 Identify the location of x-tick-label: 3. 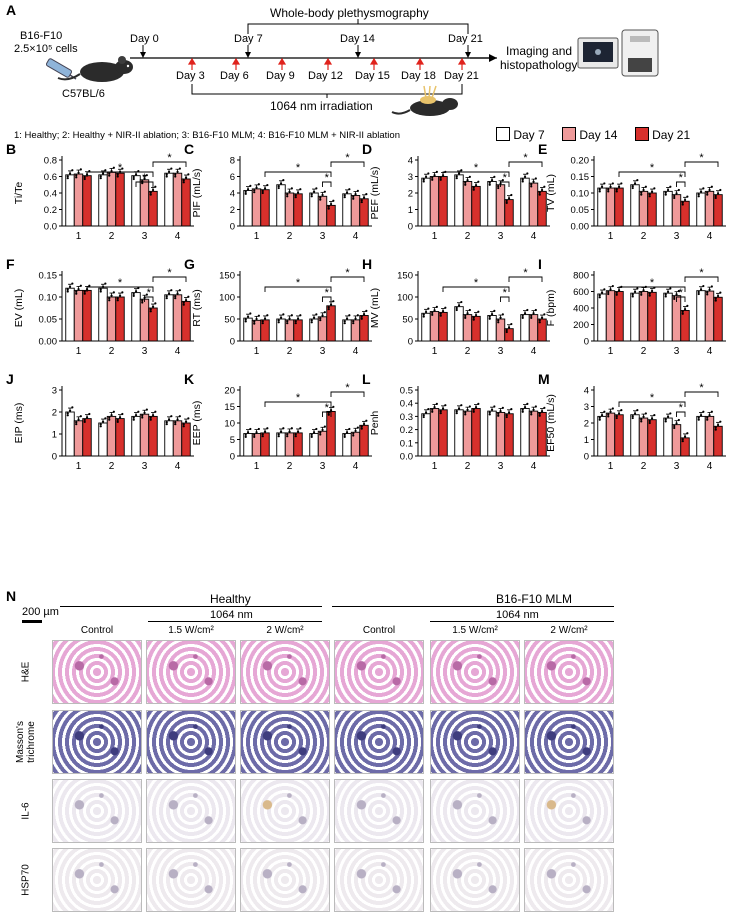
(501, 236).